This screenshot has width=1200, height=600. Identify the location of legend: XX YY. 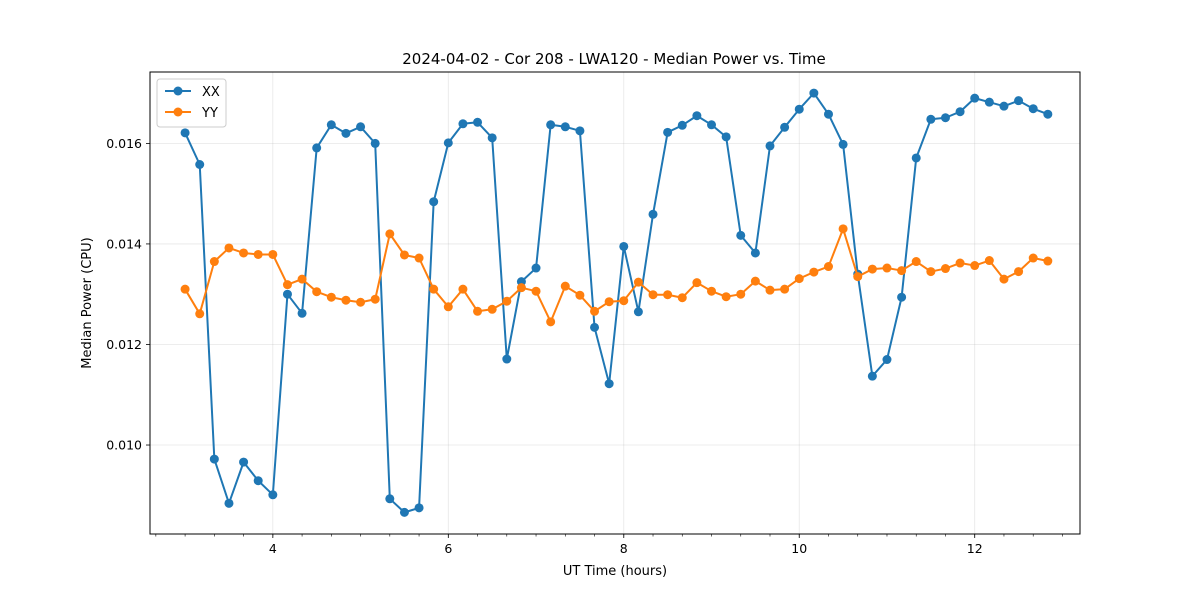
(191, 103).